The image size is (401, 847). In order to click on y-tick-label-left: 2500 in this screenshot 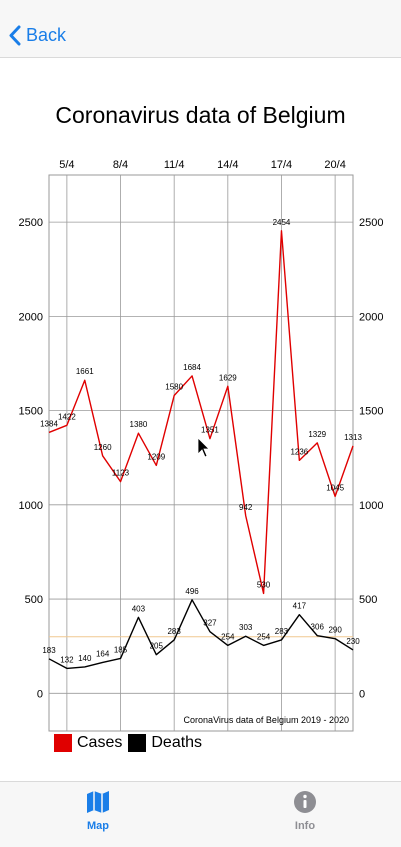, I will do `click(31, 223)`.